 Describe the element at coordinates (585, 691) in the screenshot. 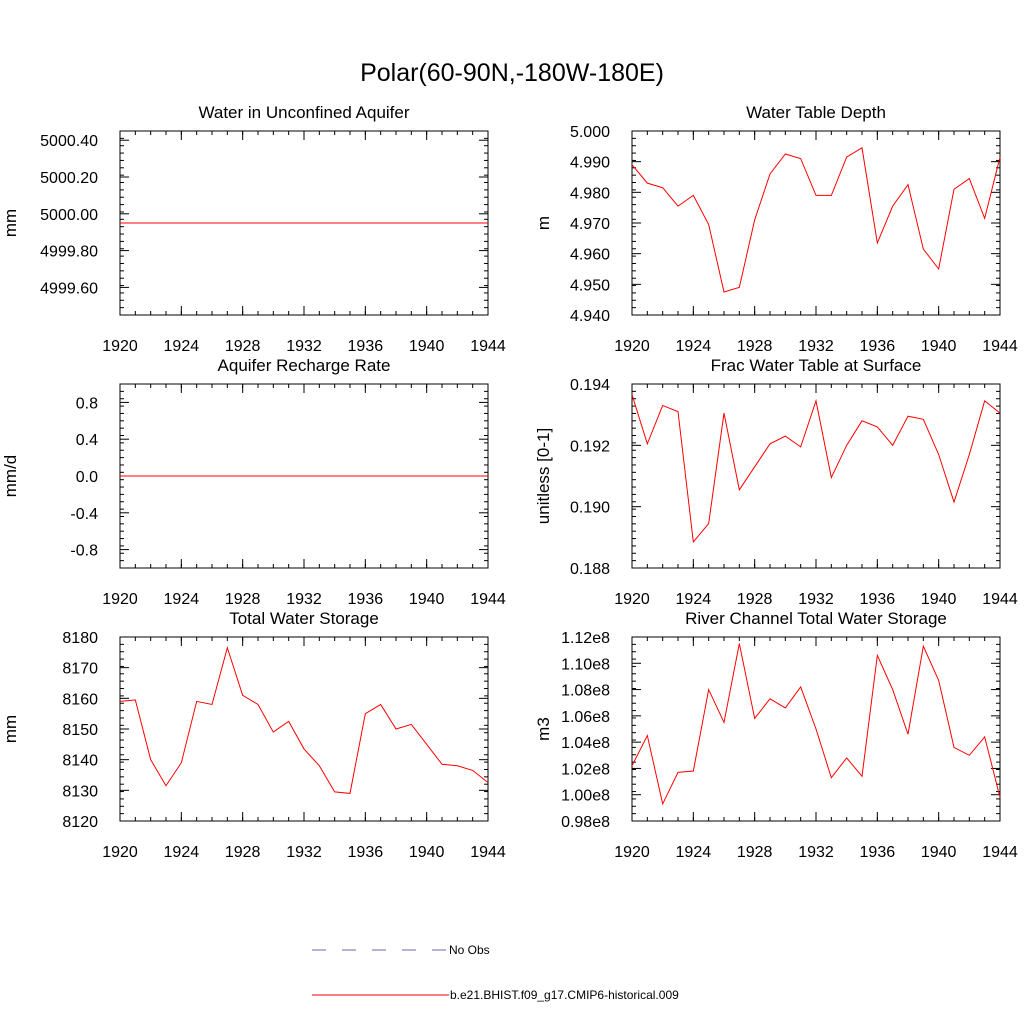

I see `y-tick-label: 1.08e8` at that location.